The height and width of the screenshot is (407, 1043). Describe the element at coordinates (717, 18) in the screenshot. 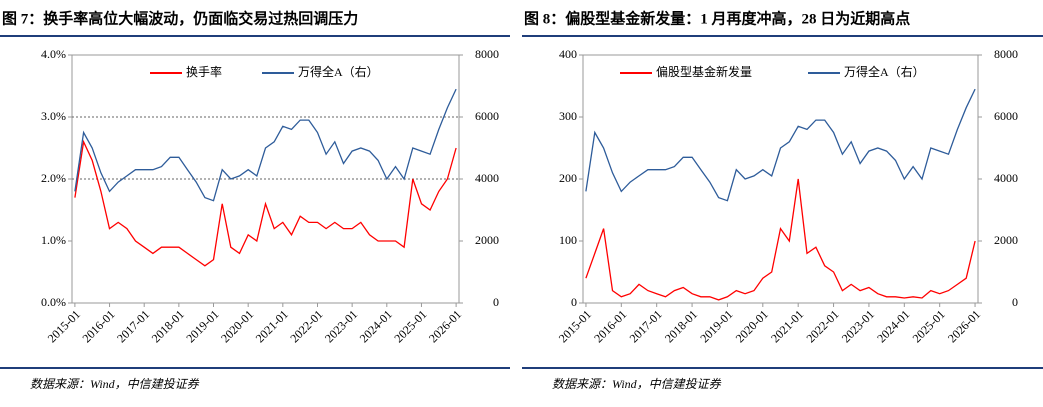

I see `chart-title: 图 8：偏股型基金新发量：1 月再度冲高，28 日为近期高点` at that location.